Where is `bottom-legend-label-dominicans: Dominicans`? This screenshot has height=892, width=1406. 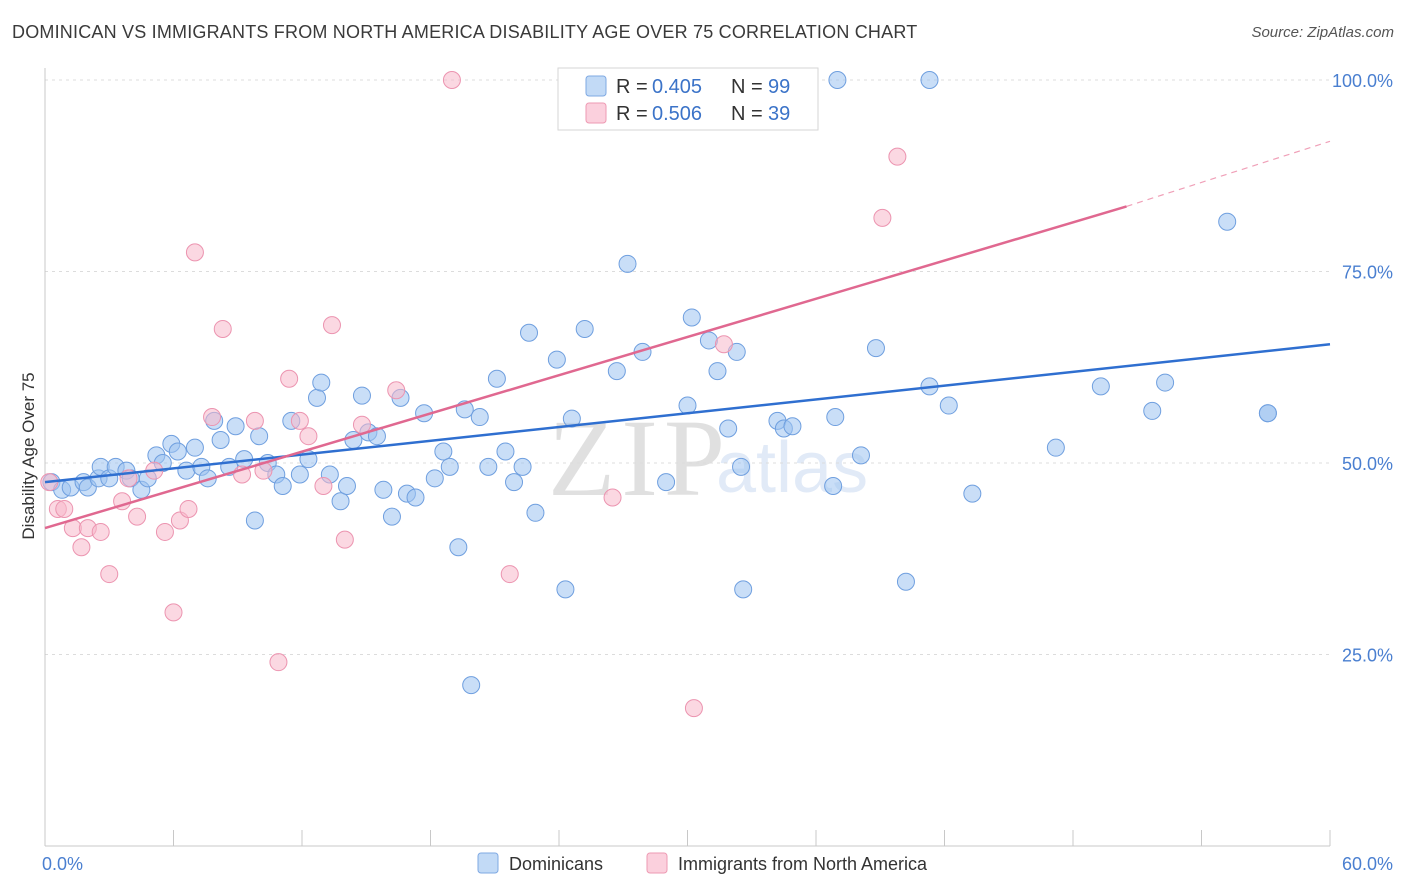 bottom-legend-label-dominicans: Dominicans is located at coordinates (556, 864).